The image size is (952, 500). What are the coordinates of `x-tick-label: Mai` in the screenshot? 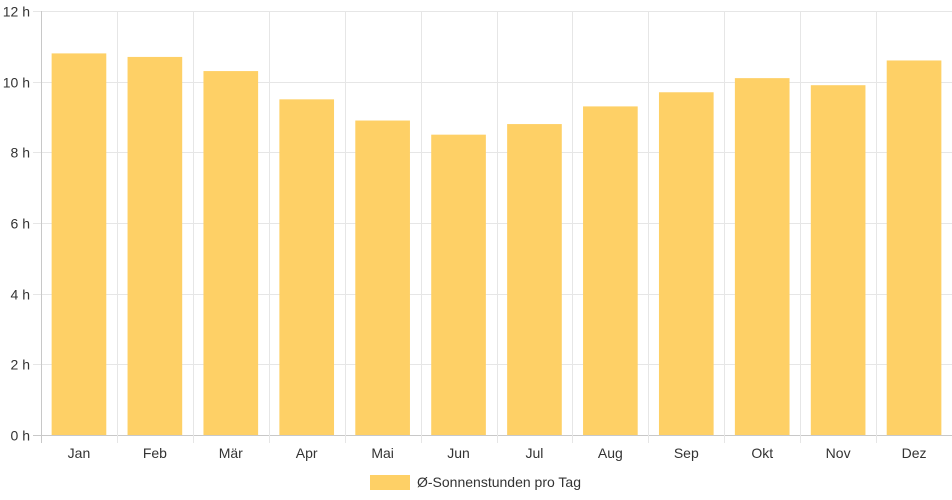 It's located at (382, 453).